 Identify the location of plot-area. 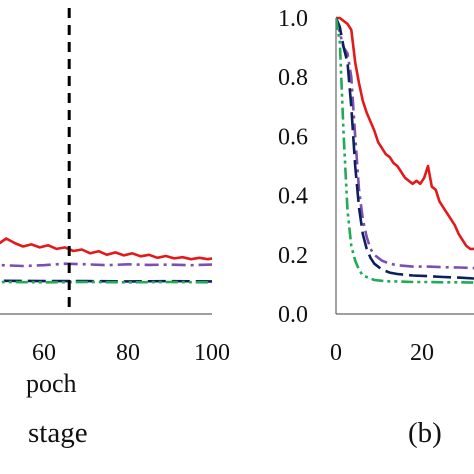
(106, 260).